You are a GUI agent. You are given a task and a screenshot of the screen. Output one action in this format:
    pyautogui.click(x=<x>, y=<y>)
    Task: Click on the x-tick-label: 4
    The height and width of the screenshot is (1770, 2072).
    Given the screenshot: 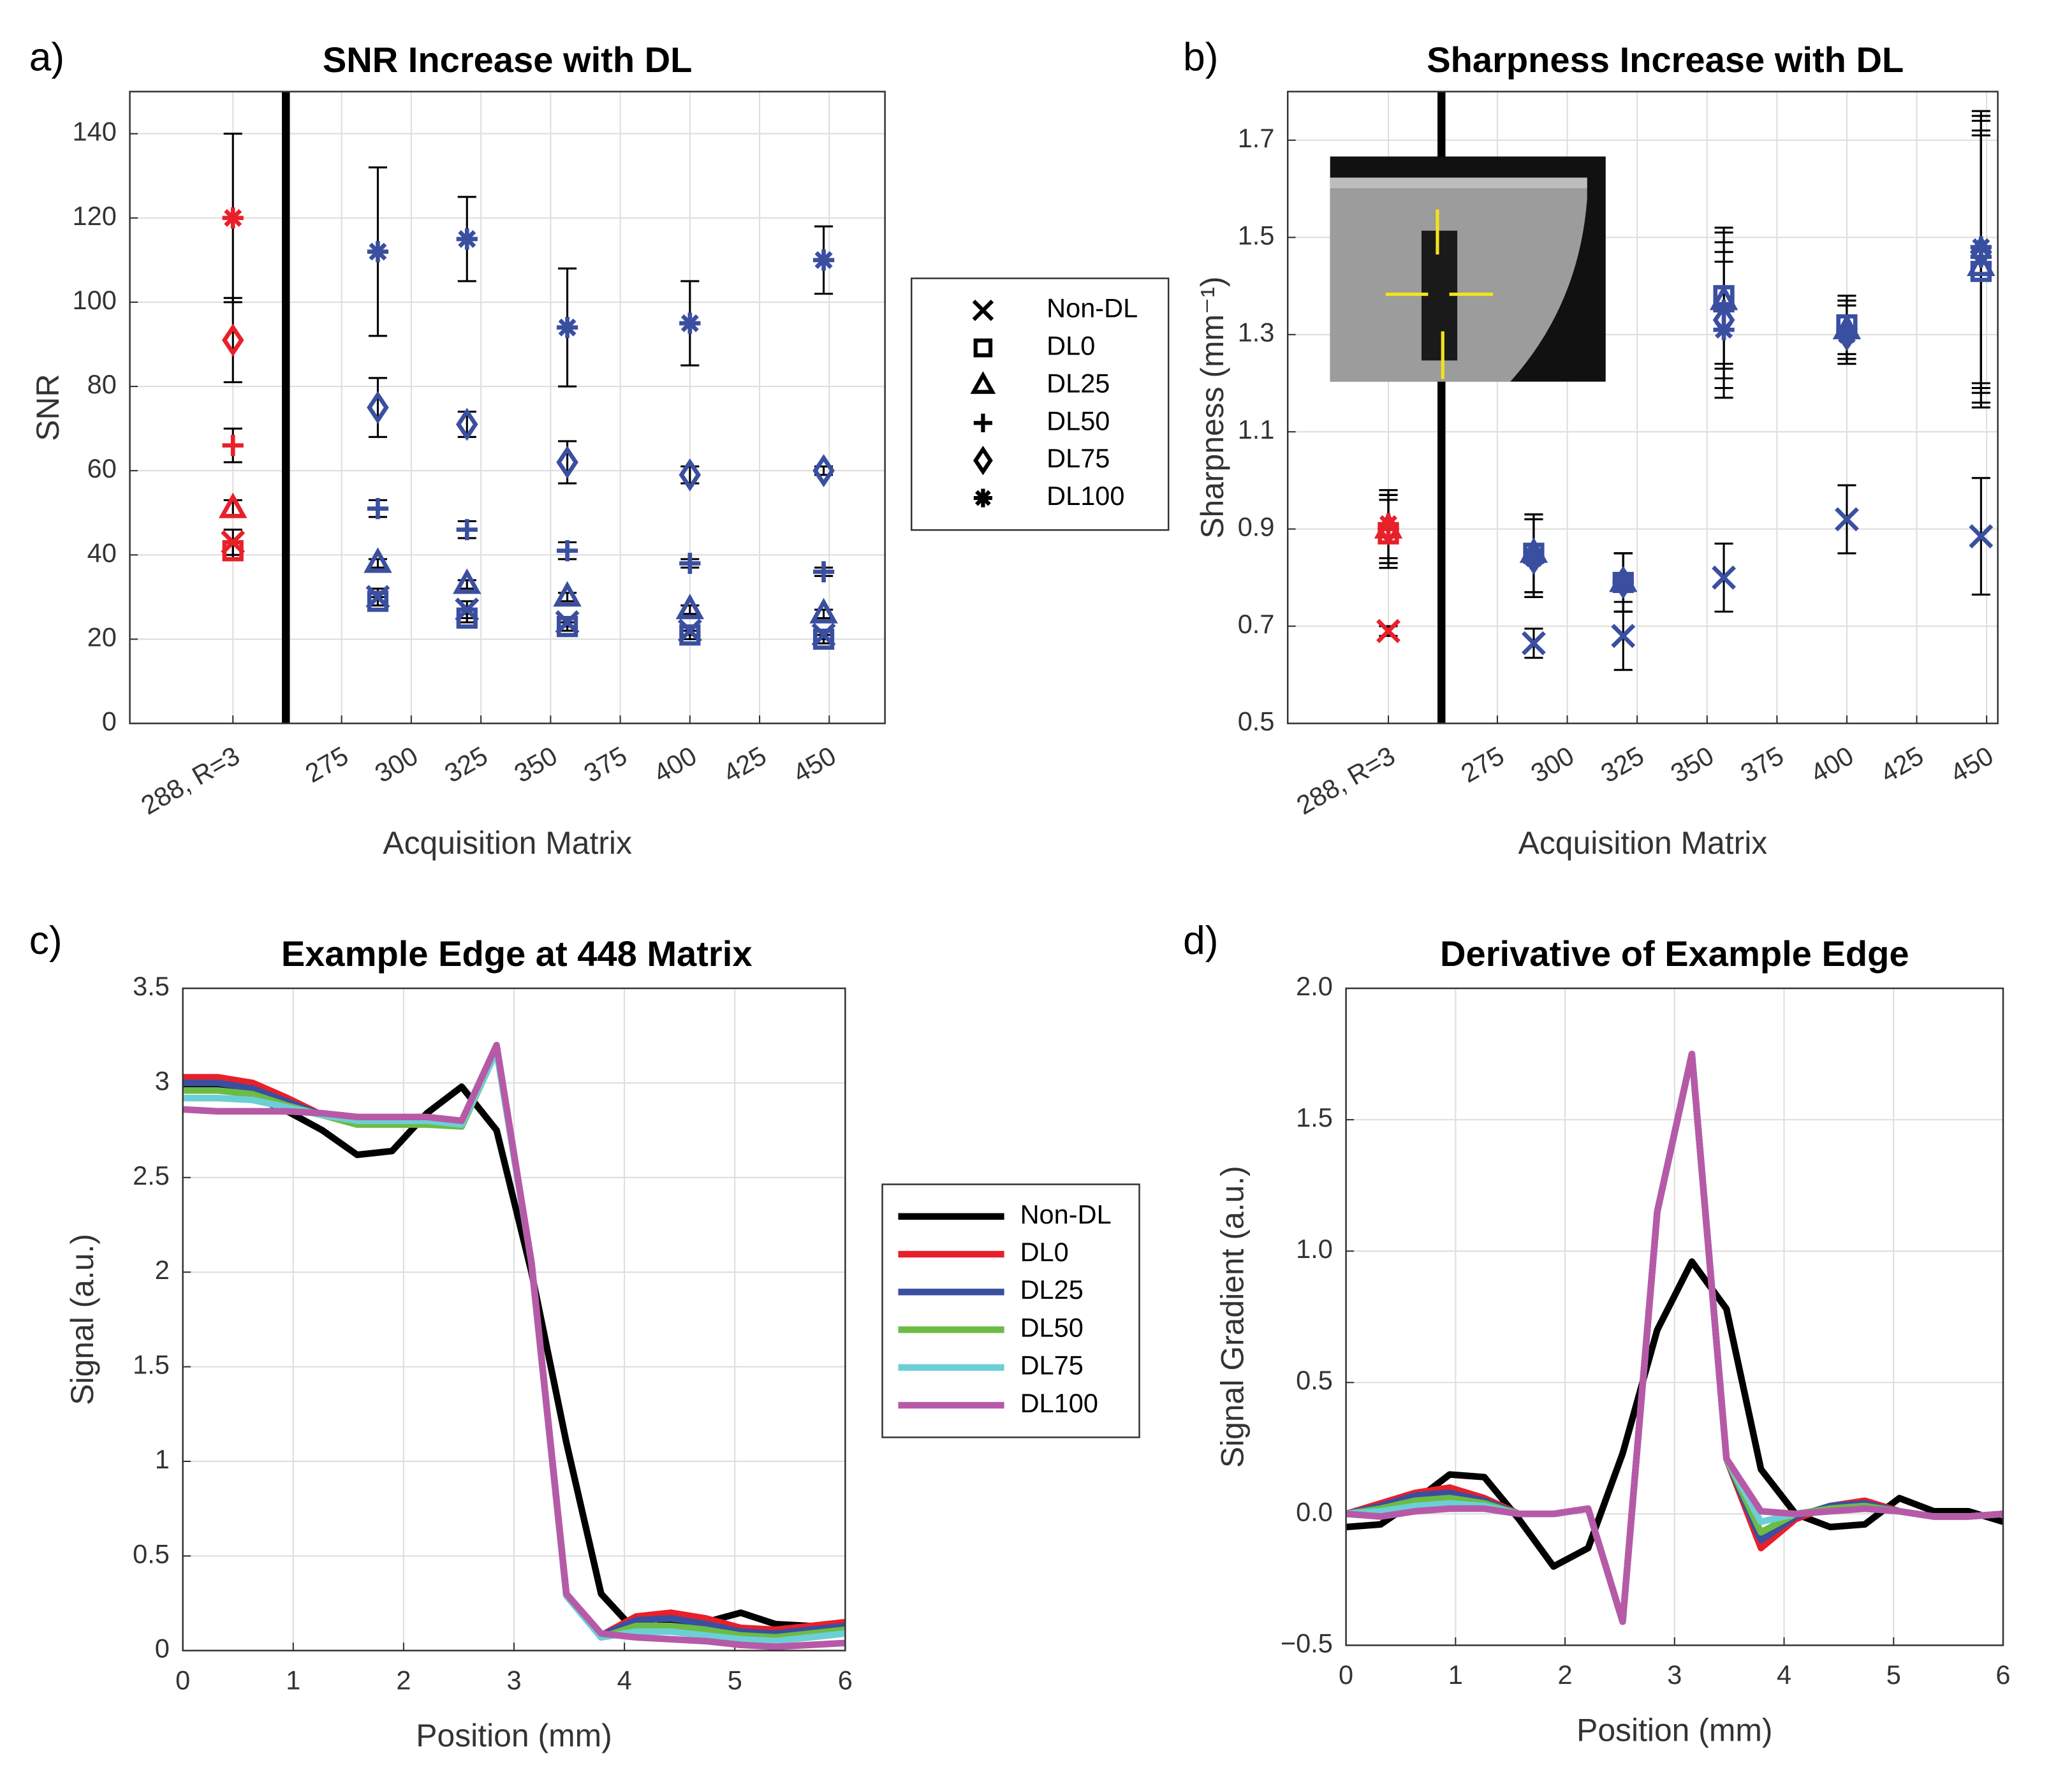 What is the action you would take?
    pyautogui.click(x=1784, y=1675)
    